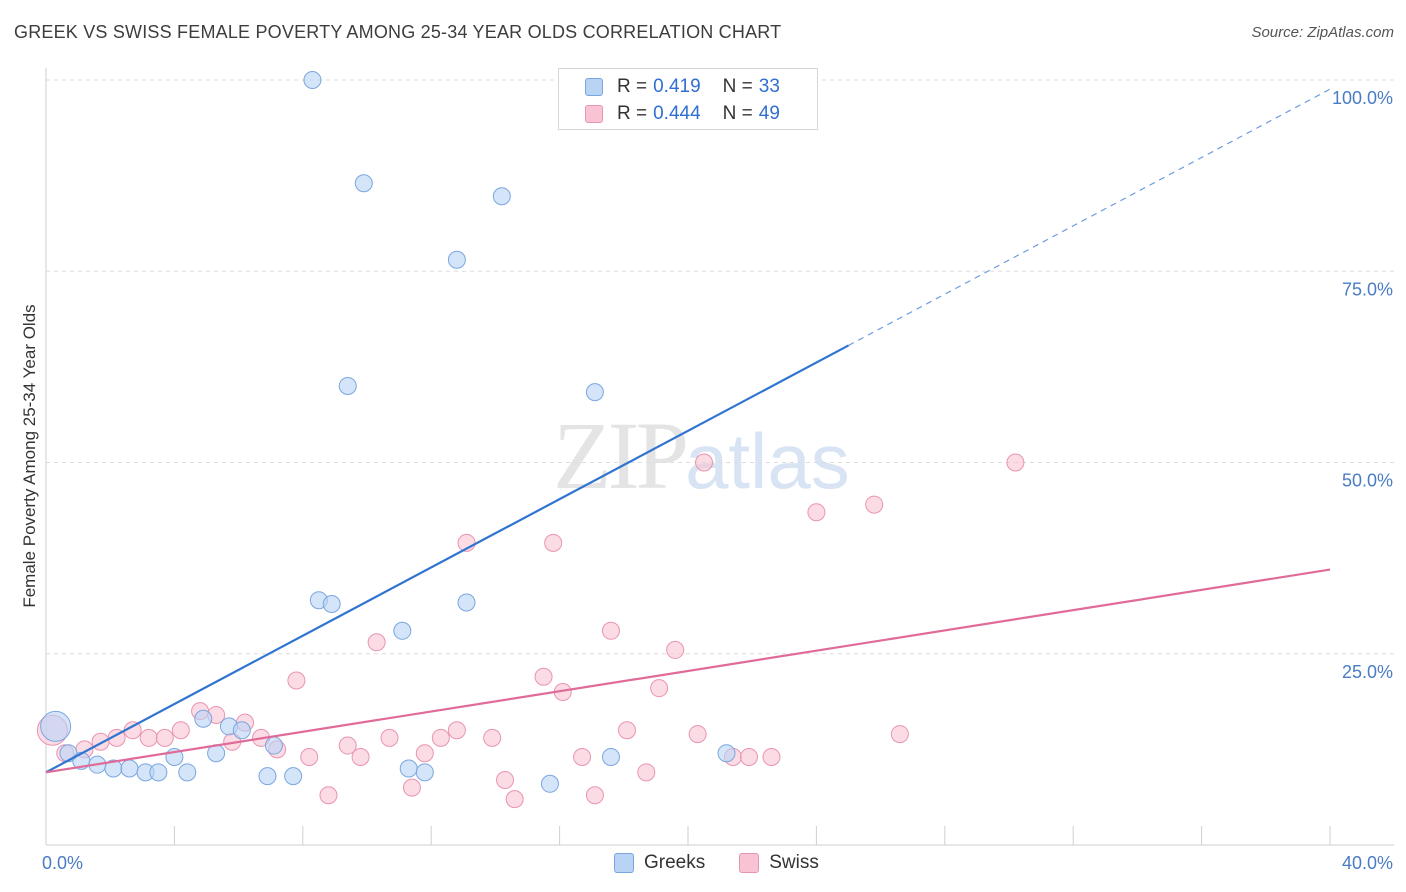 The image size is (1406, 892). Describe the element at coordinates (62, 863) in the screenshot. I see `x-tick-label: 0.0%` at that location.